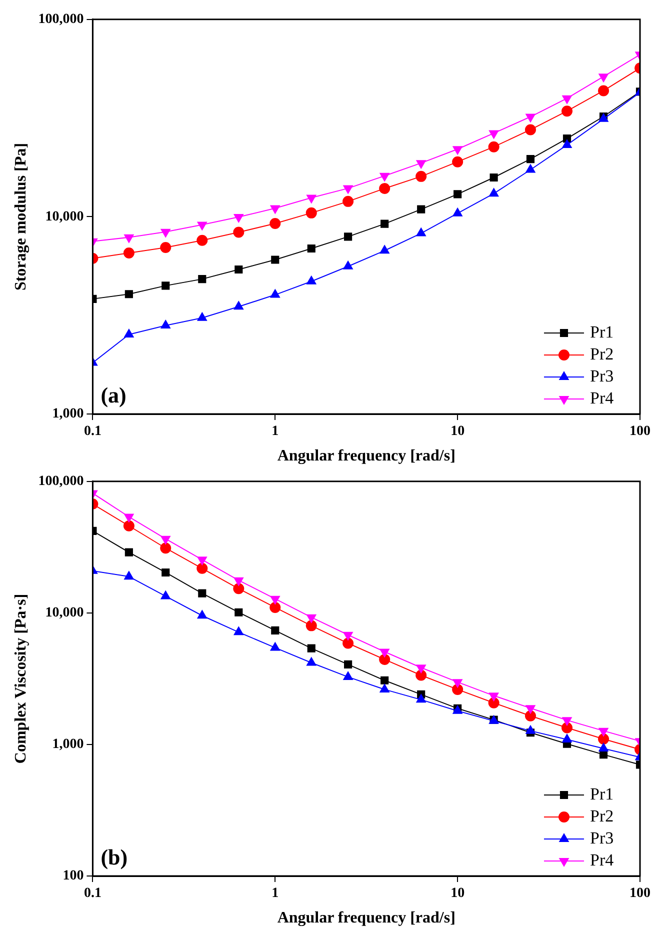  Describe the element at coordinates (113, 395) in the screenshot. I see `annotation: (a)` at that location.